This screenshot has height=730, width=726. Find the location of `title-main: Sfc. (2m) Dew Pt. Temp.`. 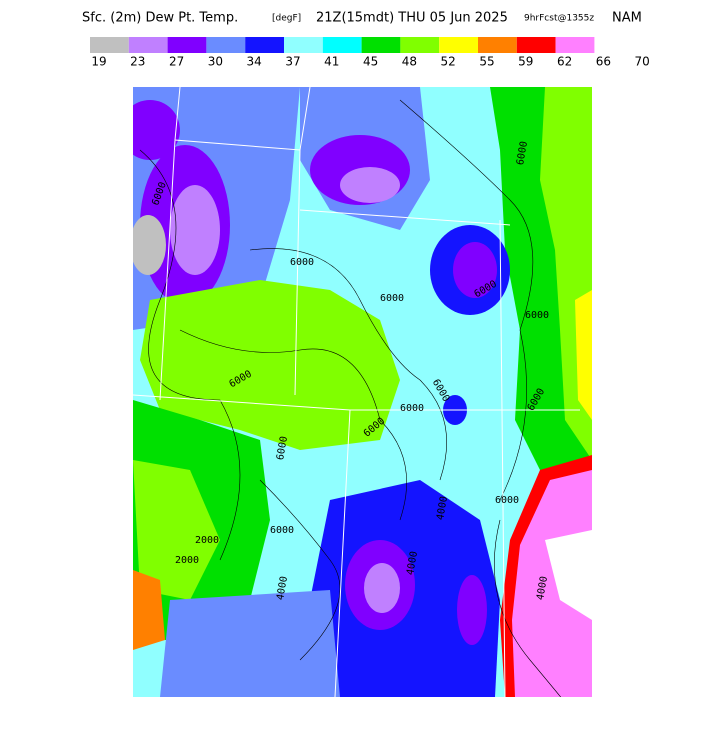

title-main: Sfc. (2m) Dew Pt. Temp. is located at coordinates (160, 18).